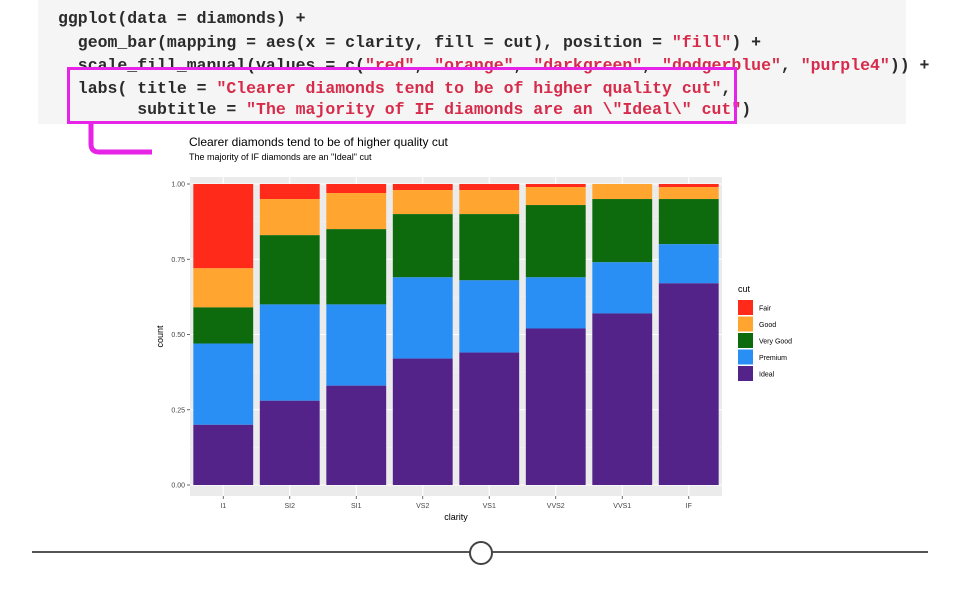 This screenshot has width=960, height=600. I want to click on bar-vs2-premium, so click(422, 318).